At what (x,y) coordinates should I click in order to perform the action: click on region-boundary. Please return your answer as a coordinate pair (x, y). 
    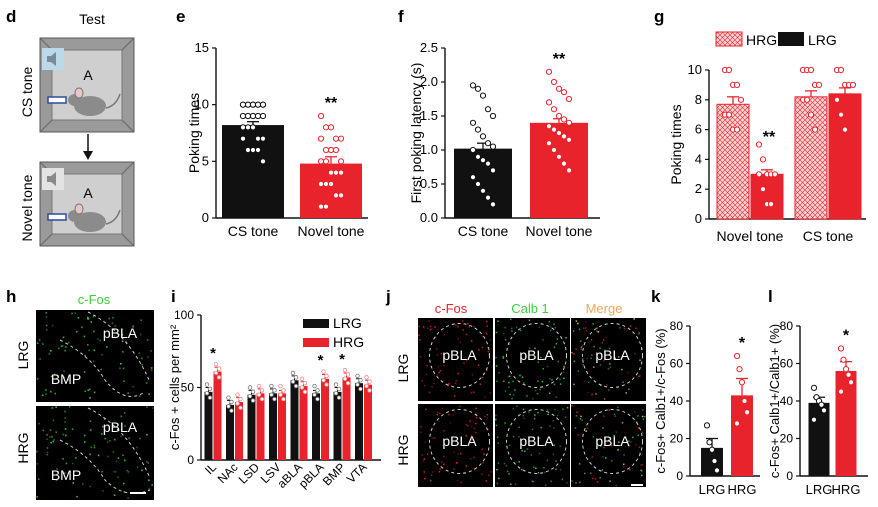
    Looking at the image, I should click on (459, 355).